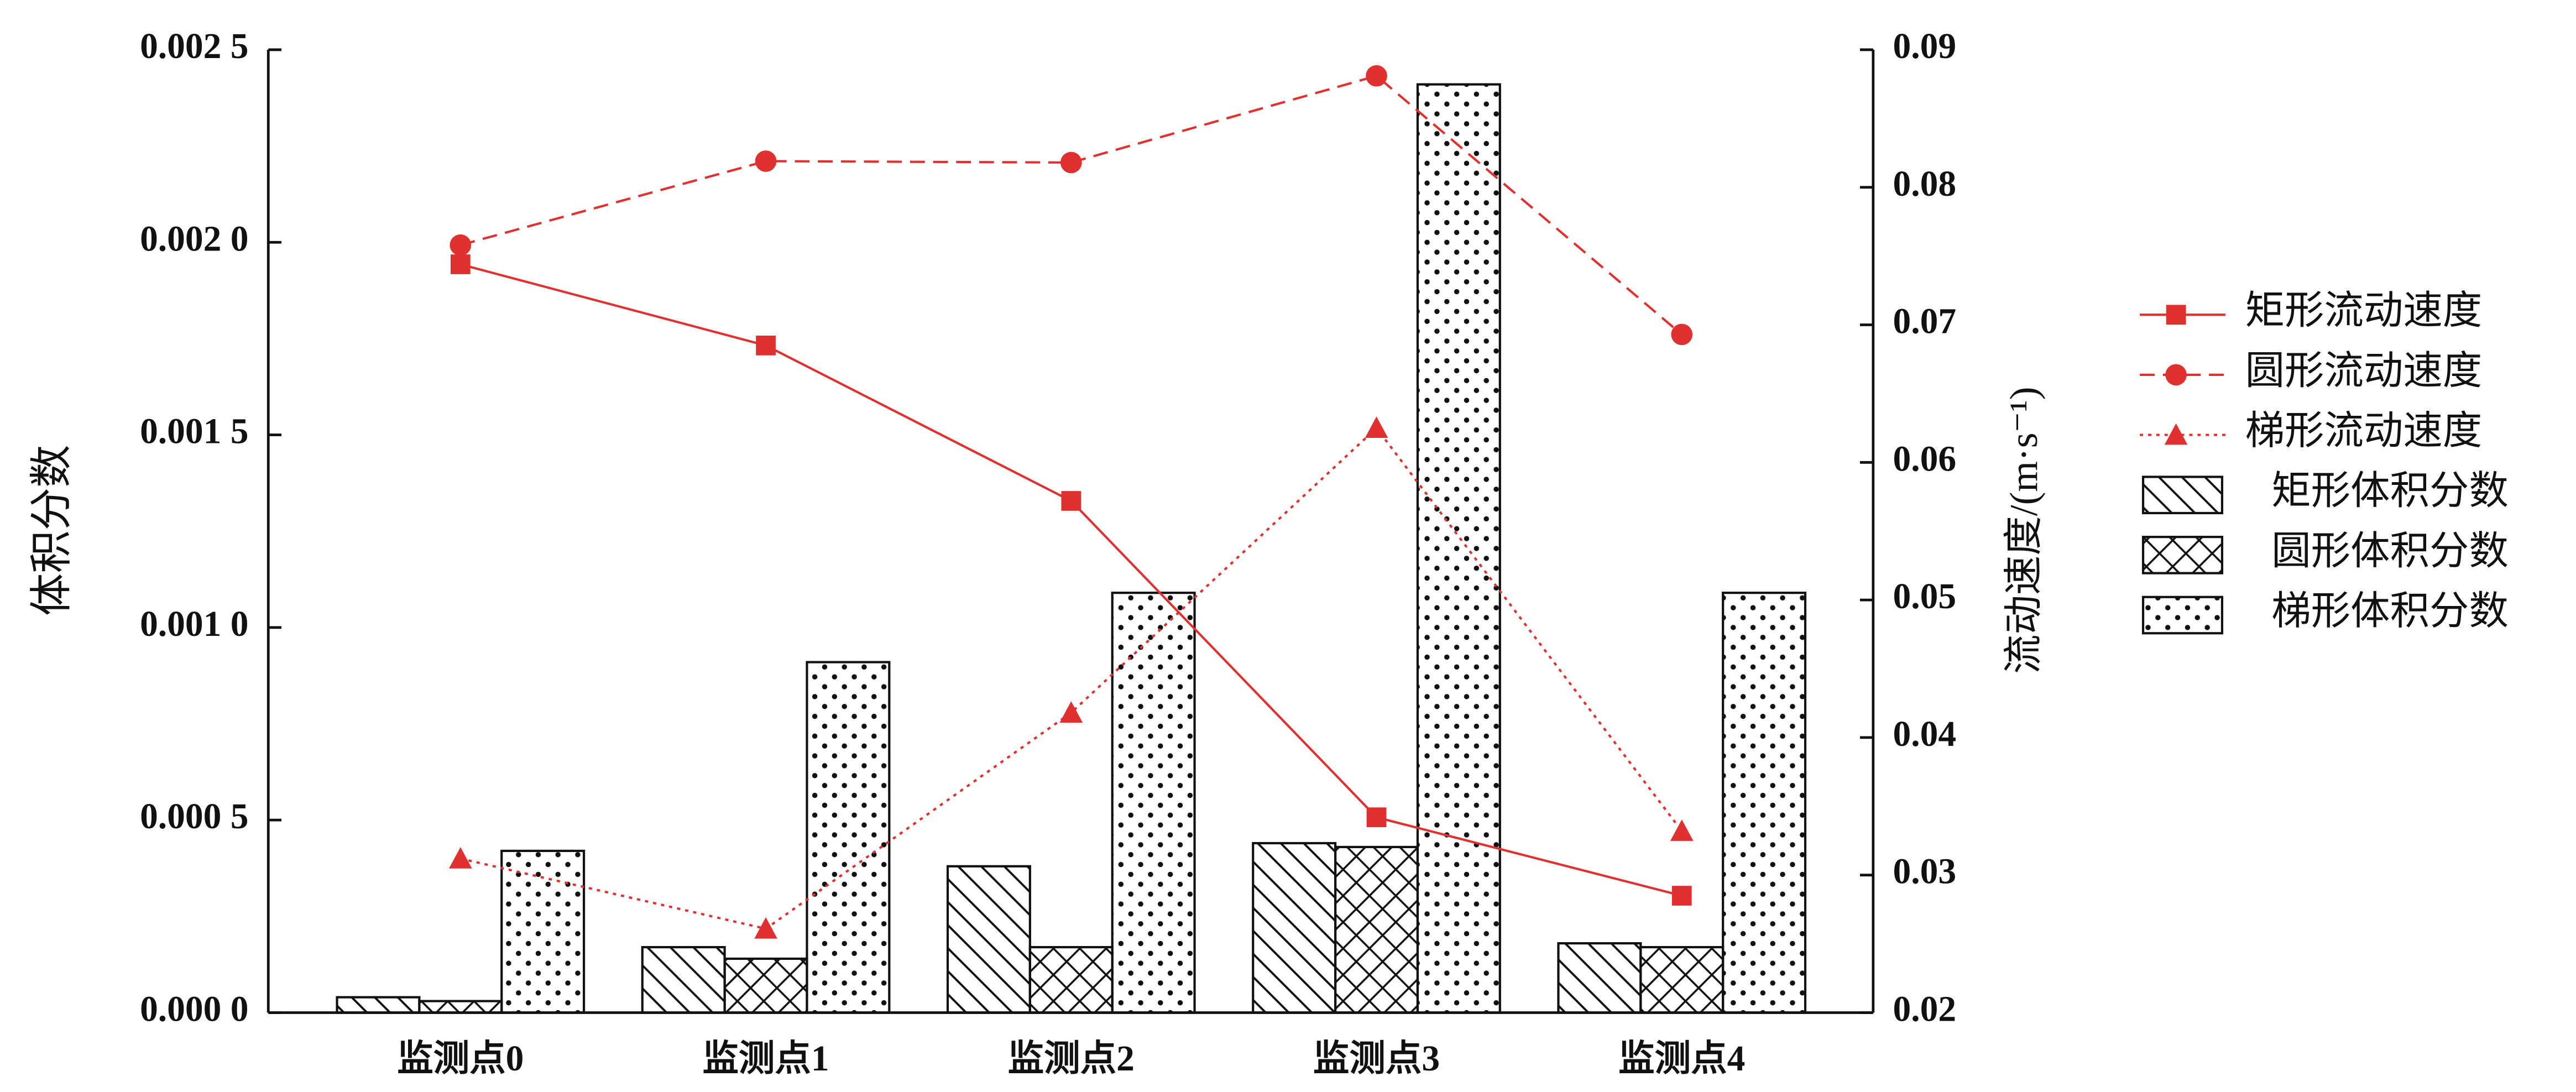 This screenshot has height=1092, width=2576. I want to click on line, so click(1071, 205).